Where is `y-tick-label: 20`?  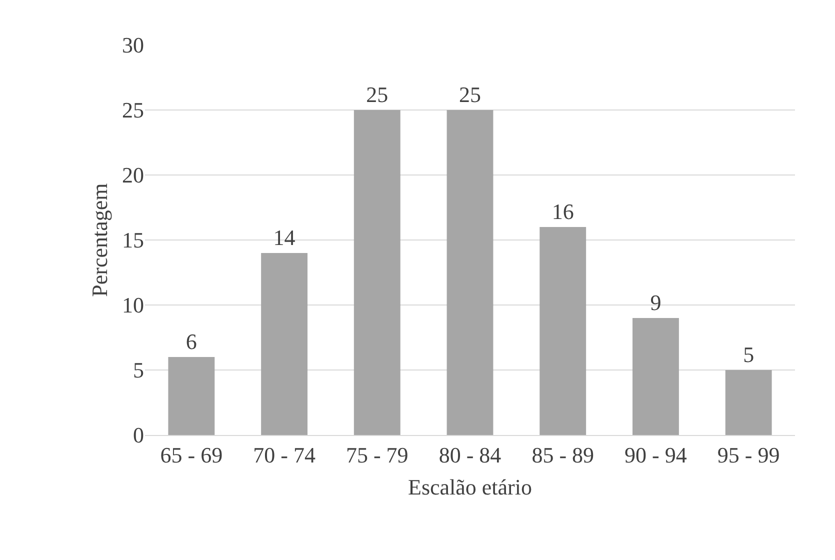 y-tick-label: 20 is located at coordinates (133, 175).